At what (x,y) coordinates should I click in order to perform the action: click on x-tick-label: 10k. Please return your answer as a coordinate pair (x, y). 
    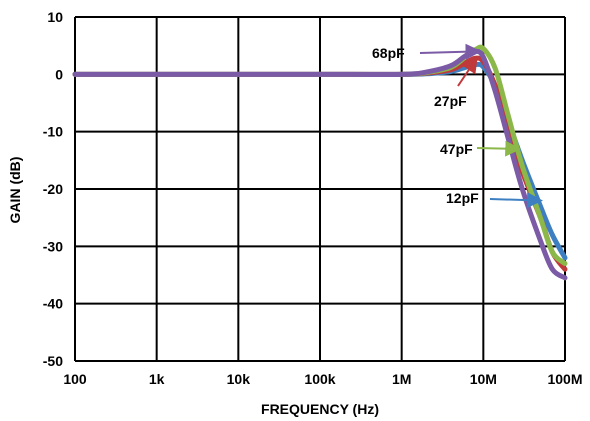
    Looking at the image, I should click on (239, 379).